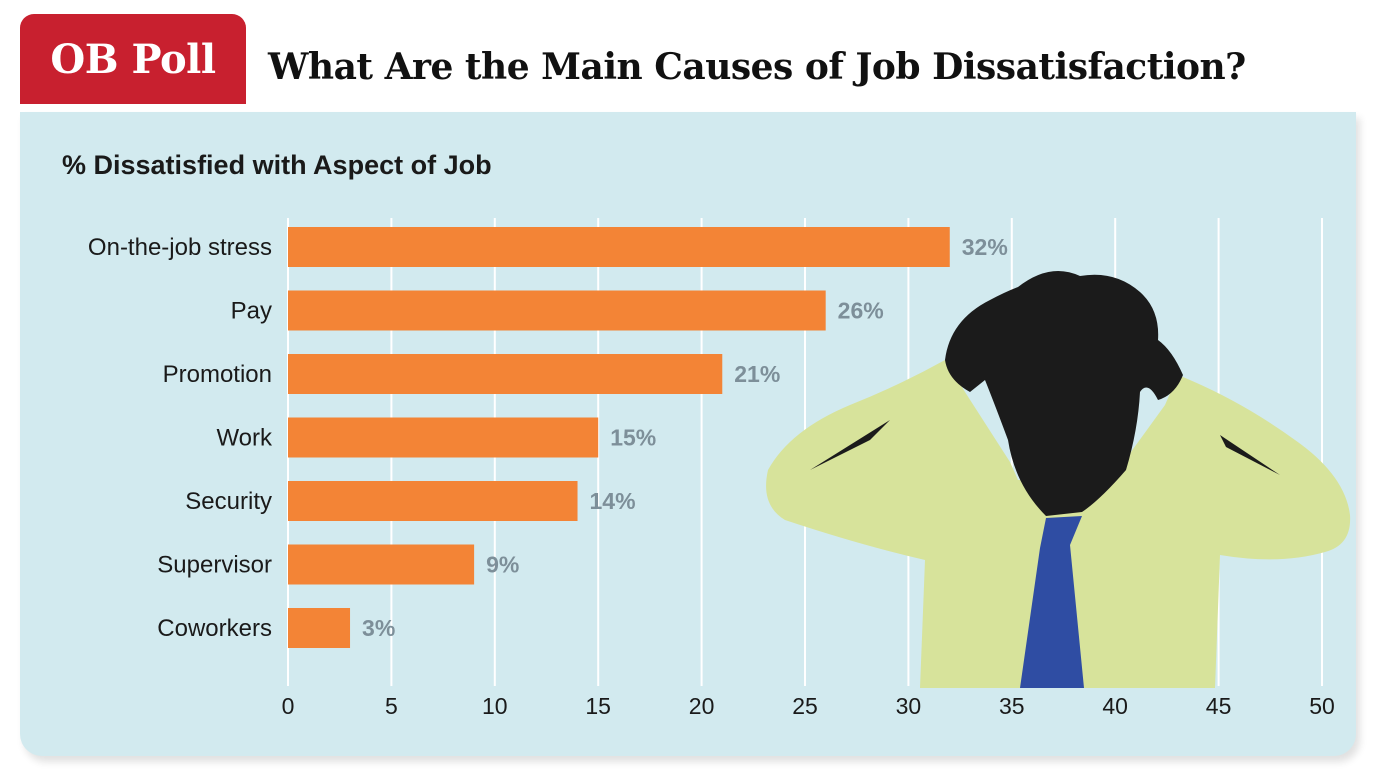  I want to click on x-tick-labels: 0 5 10 15 20 25 30 35 40 45 50, so click(808, 706).